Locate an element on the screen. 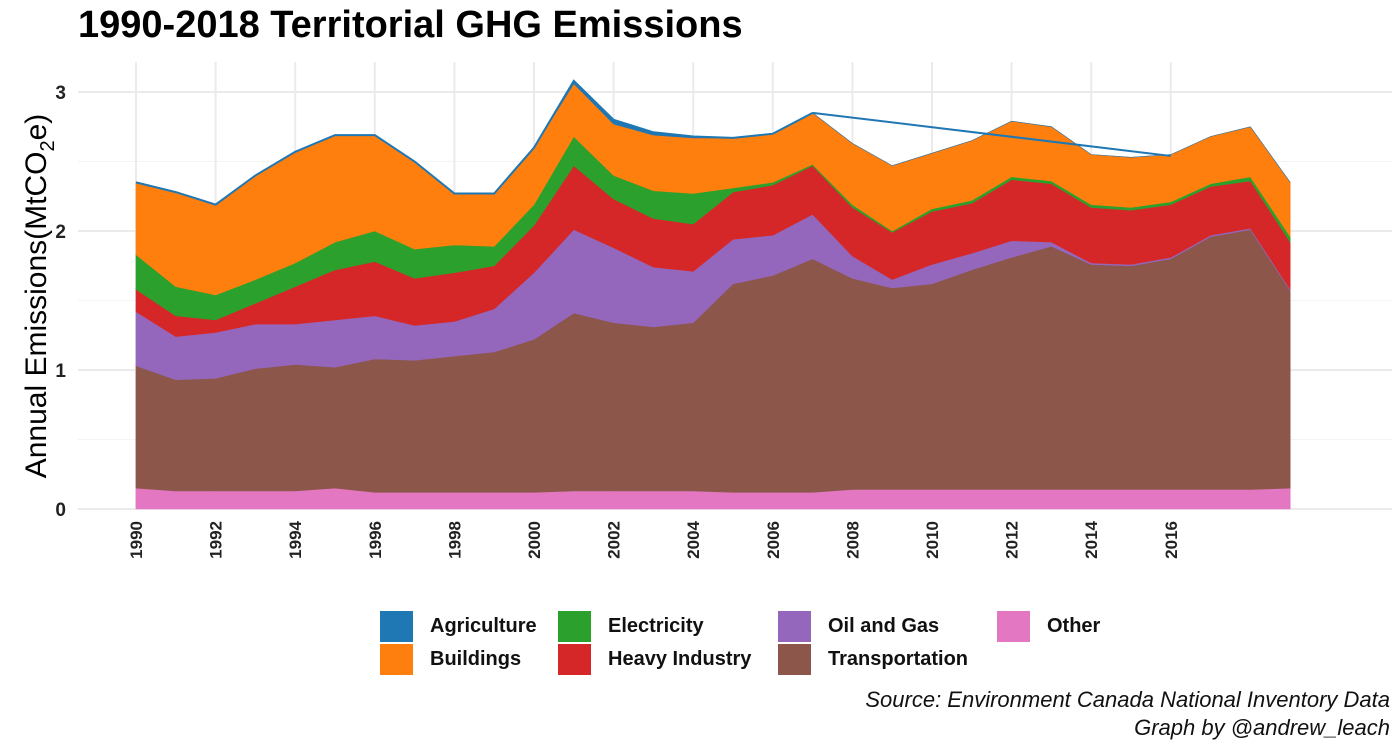 Image resolution: width=1400 pixels, height=750 pixels. x-tick-label: 2002 is located at coordinates (614, 540).